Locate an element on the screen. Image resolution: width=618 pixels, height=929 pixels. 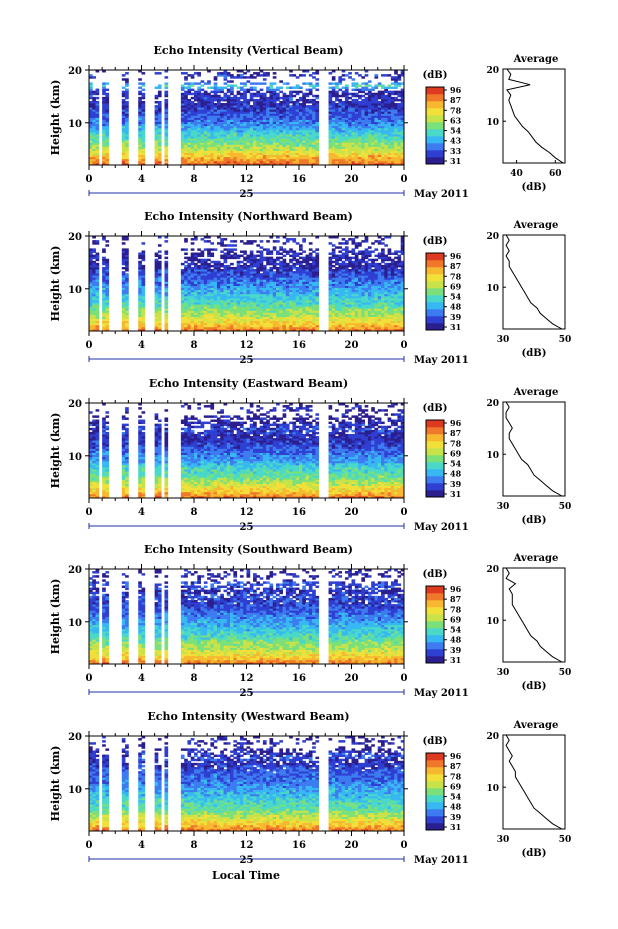
colorbar-frame is located at coordinates (435, 125).